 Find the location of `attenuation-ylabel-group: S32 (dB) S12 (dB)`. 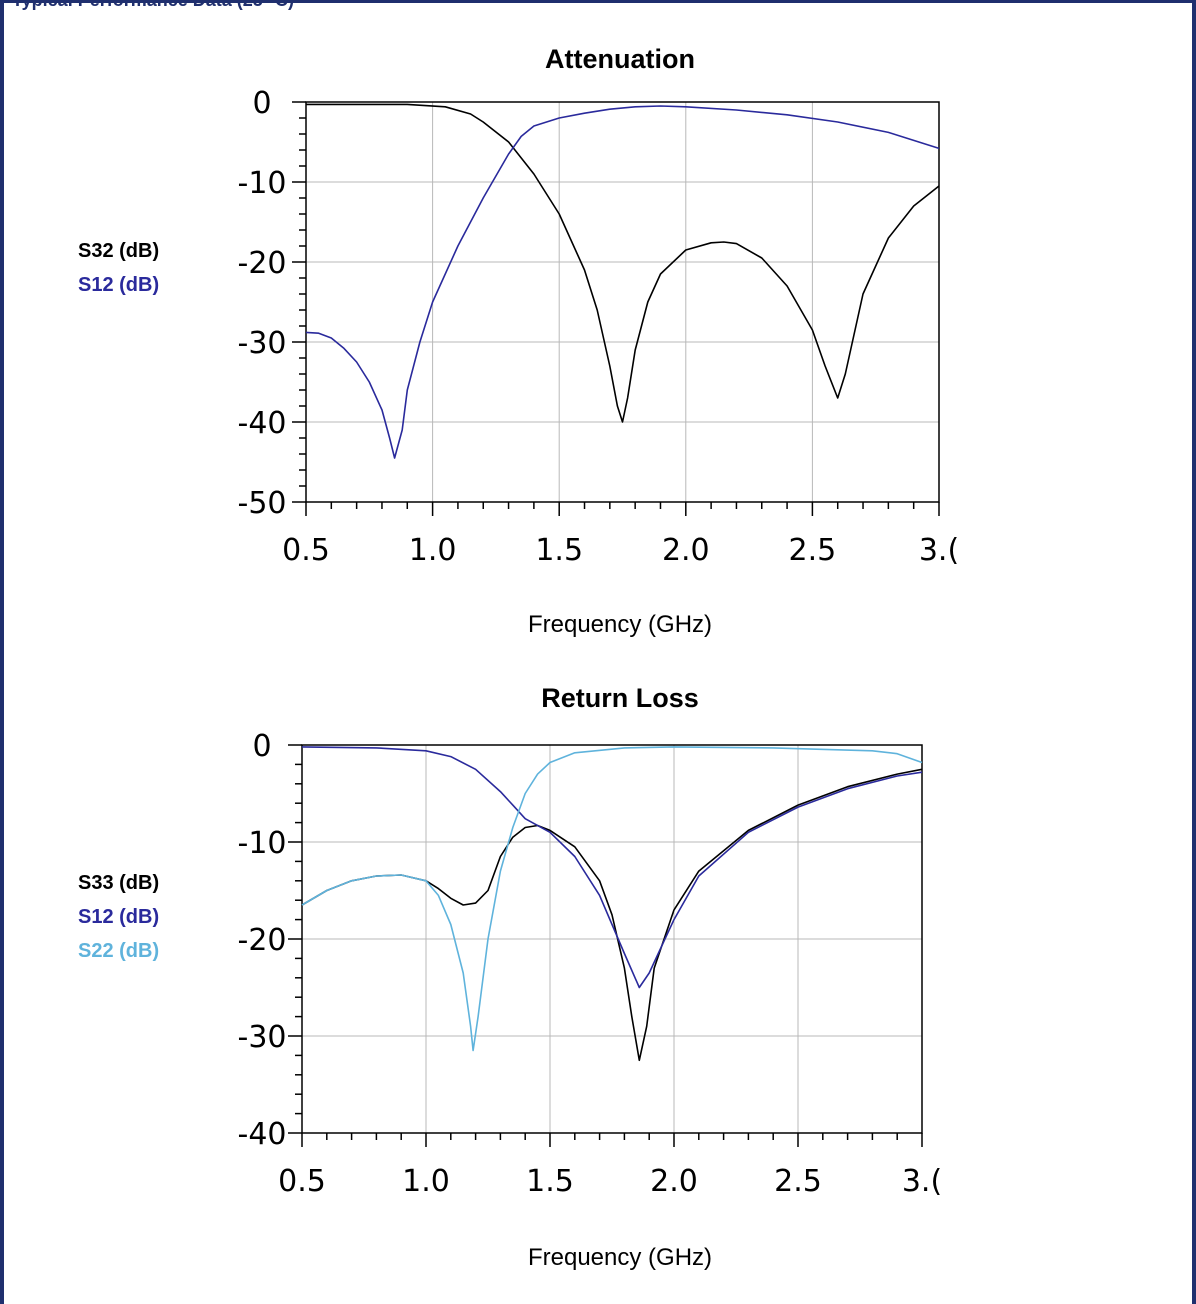

attenuation-ylabel-group: S32 (dB) S12 (dB) is located at coordinates (118, 268).